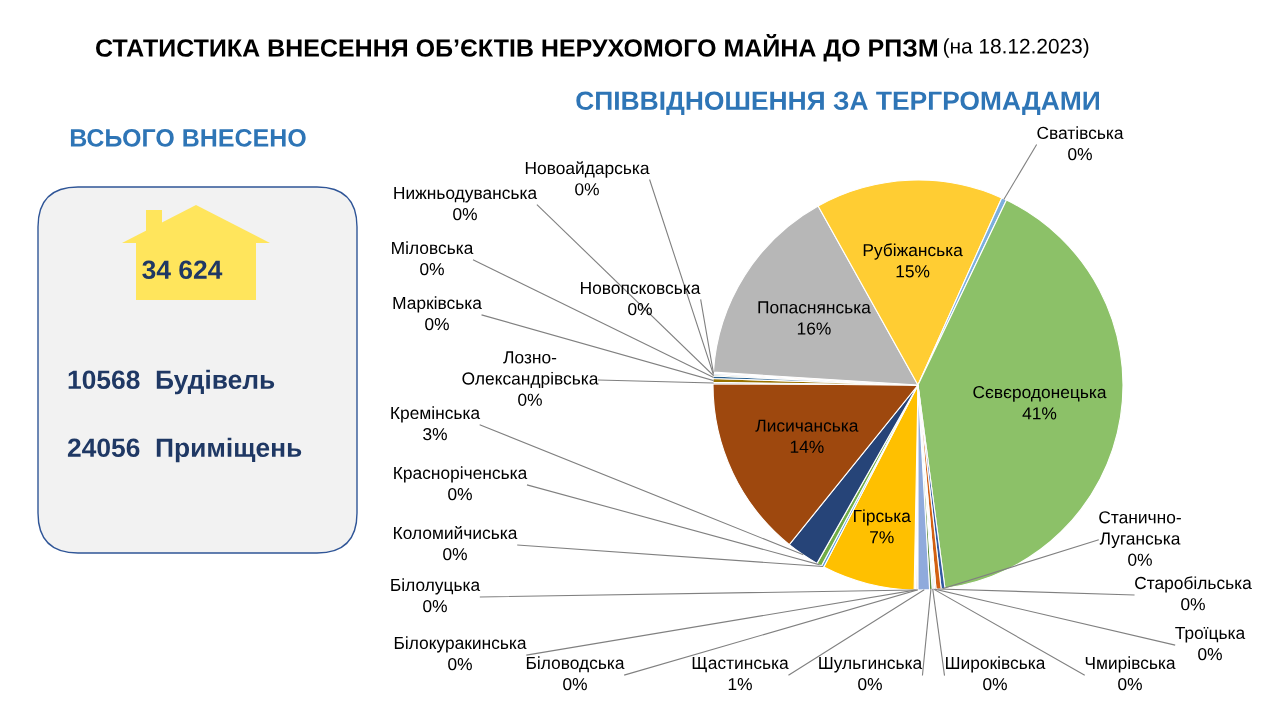 The height and width of the screenshot is (720, 1280). I want to click on slice-label: Білокуракинська, so click(460, 644).